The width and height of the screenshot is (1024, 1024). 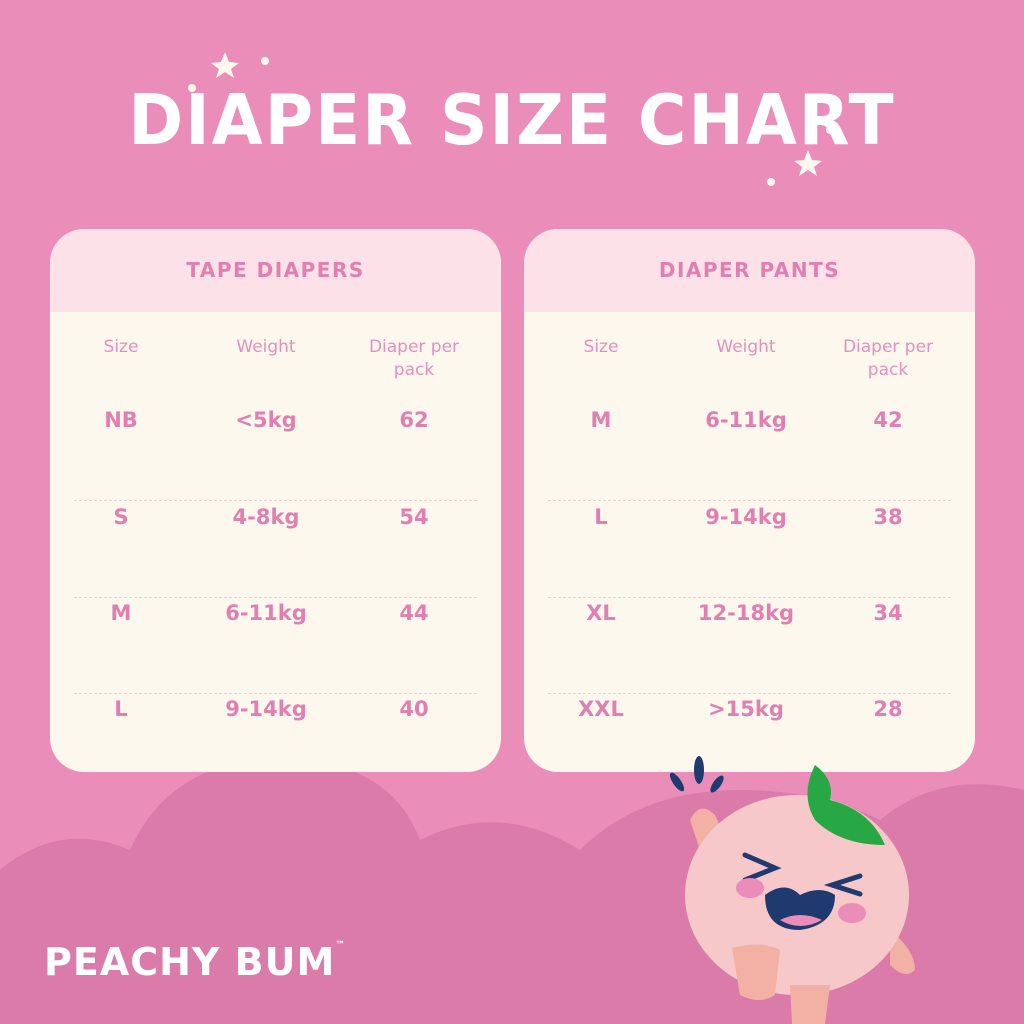 What do you see at coordinates (746, 613) in the screenshot?
I see `weight: 12-18kg` at bounding box center [746, 613].